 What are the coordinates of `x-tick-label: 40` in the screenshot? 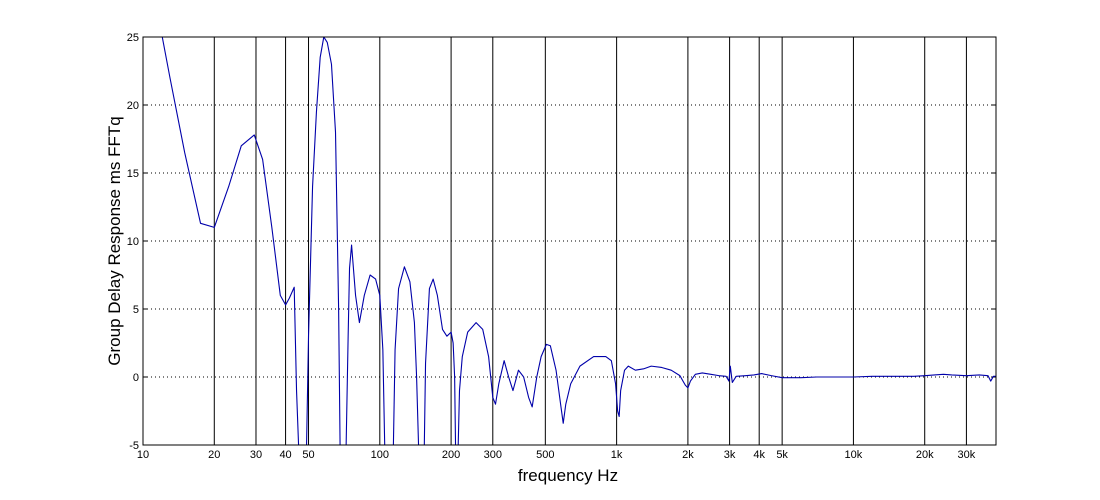 It's located at (285, 455).